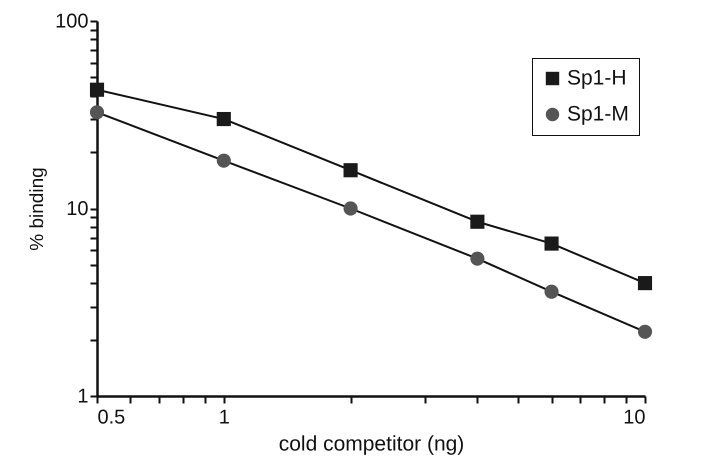  Describe the element at coordinates (224, 417) in the screenshot. I see `x-tick-label: 1` at that location.